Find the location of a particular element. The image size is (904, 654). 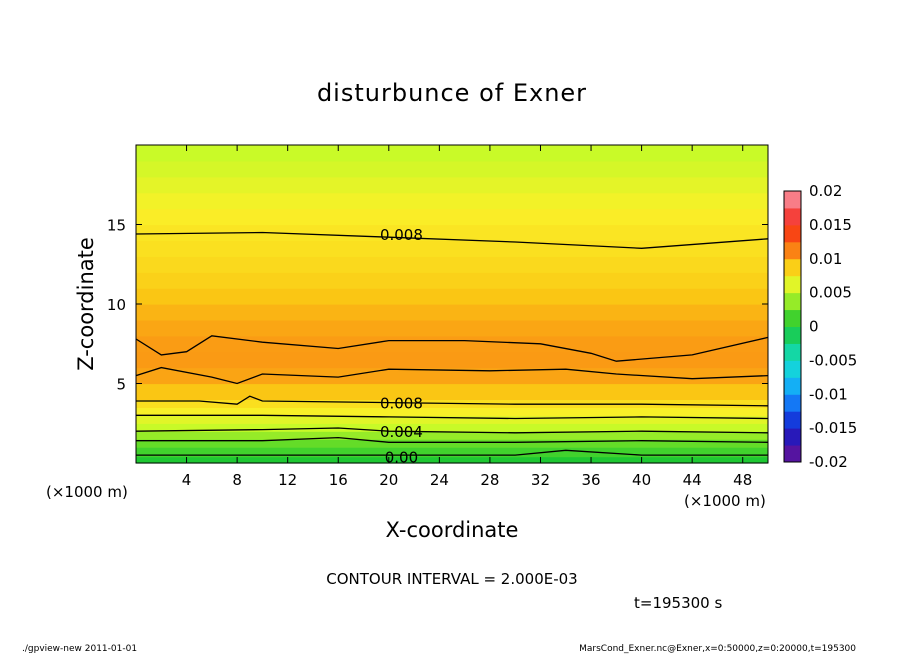

y-tick-label: 5 is located at coordinates (121, 385).